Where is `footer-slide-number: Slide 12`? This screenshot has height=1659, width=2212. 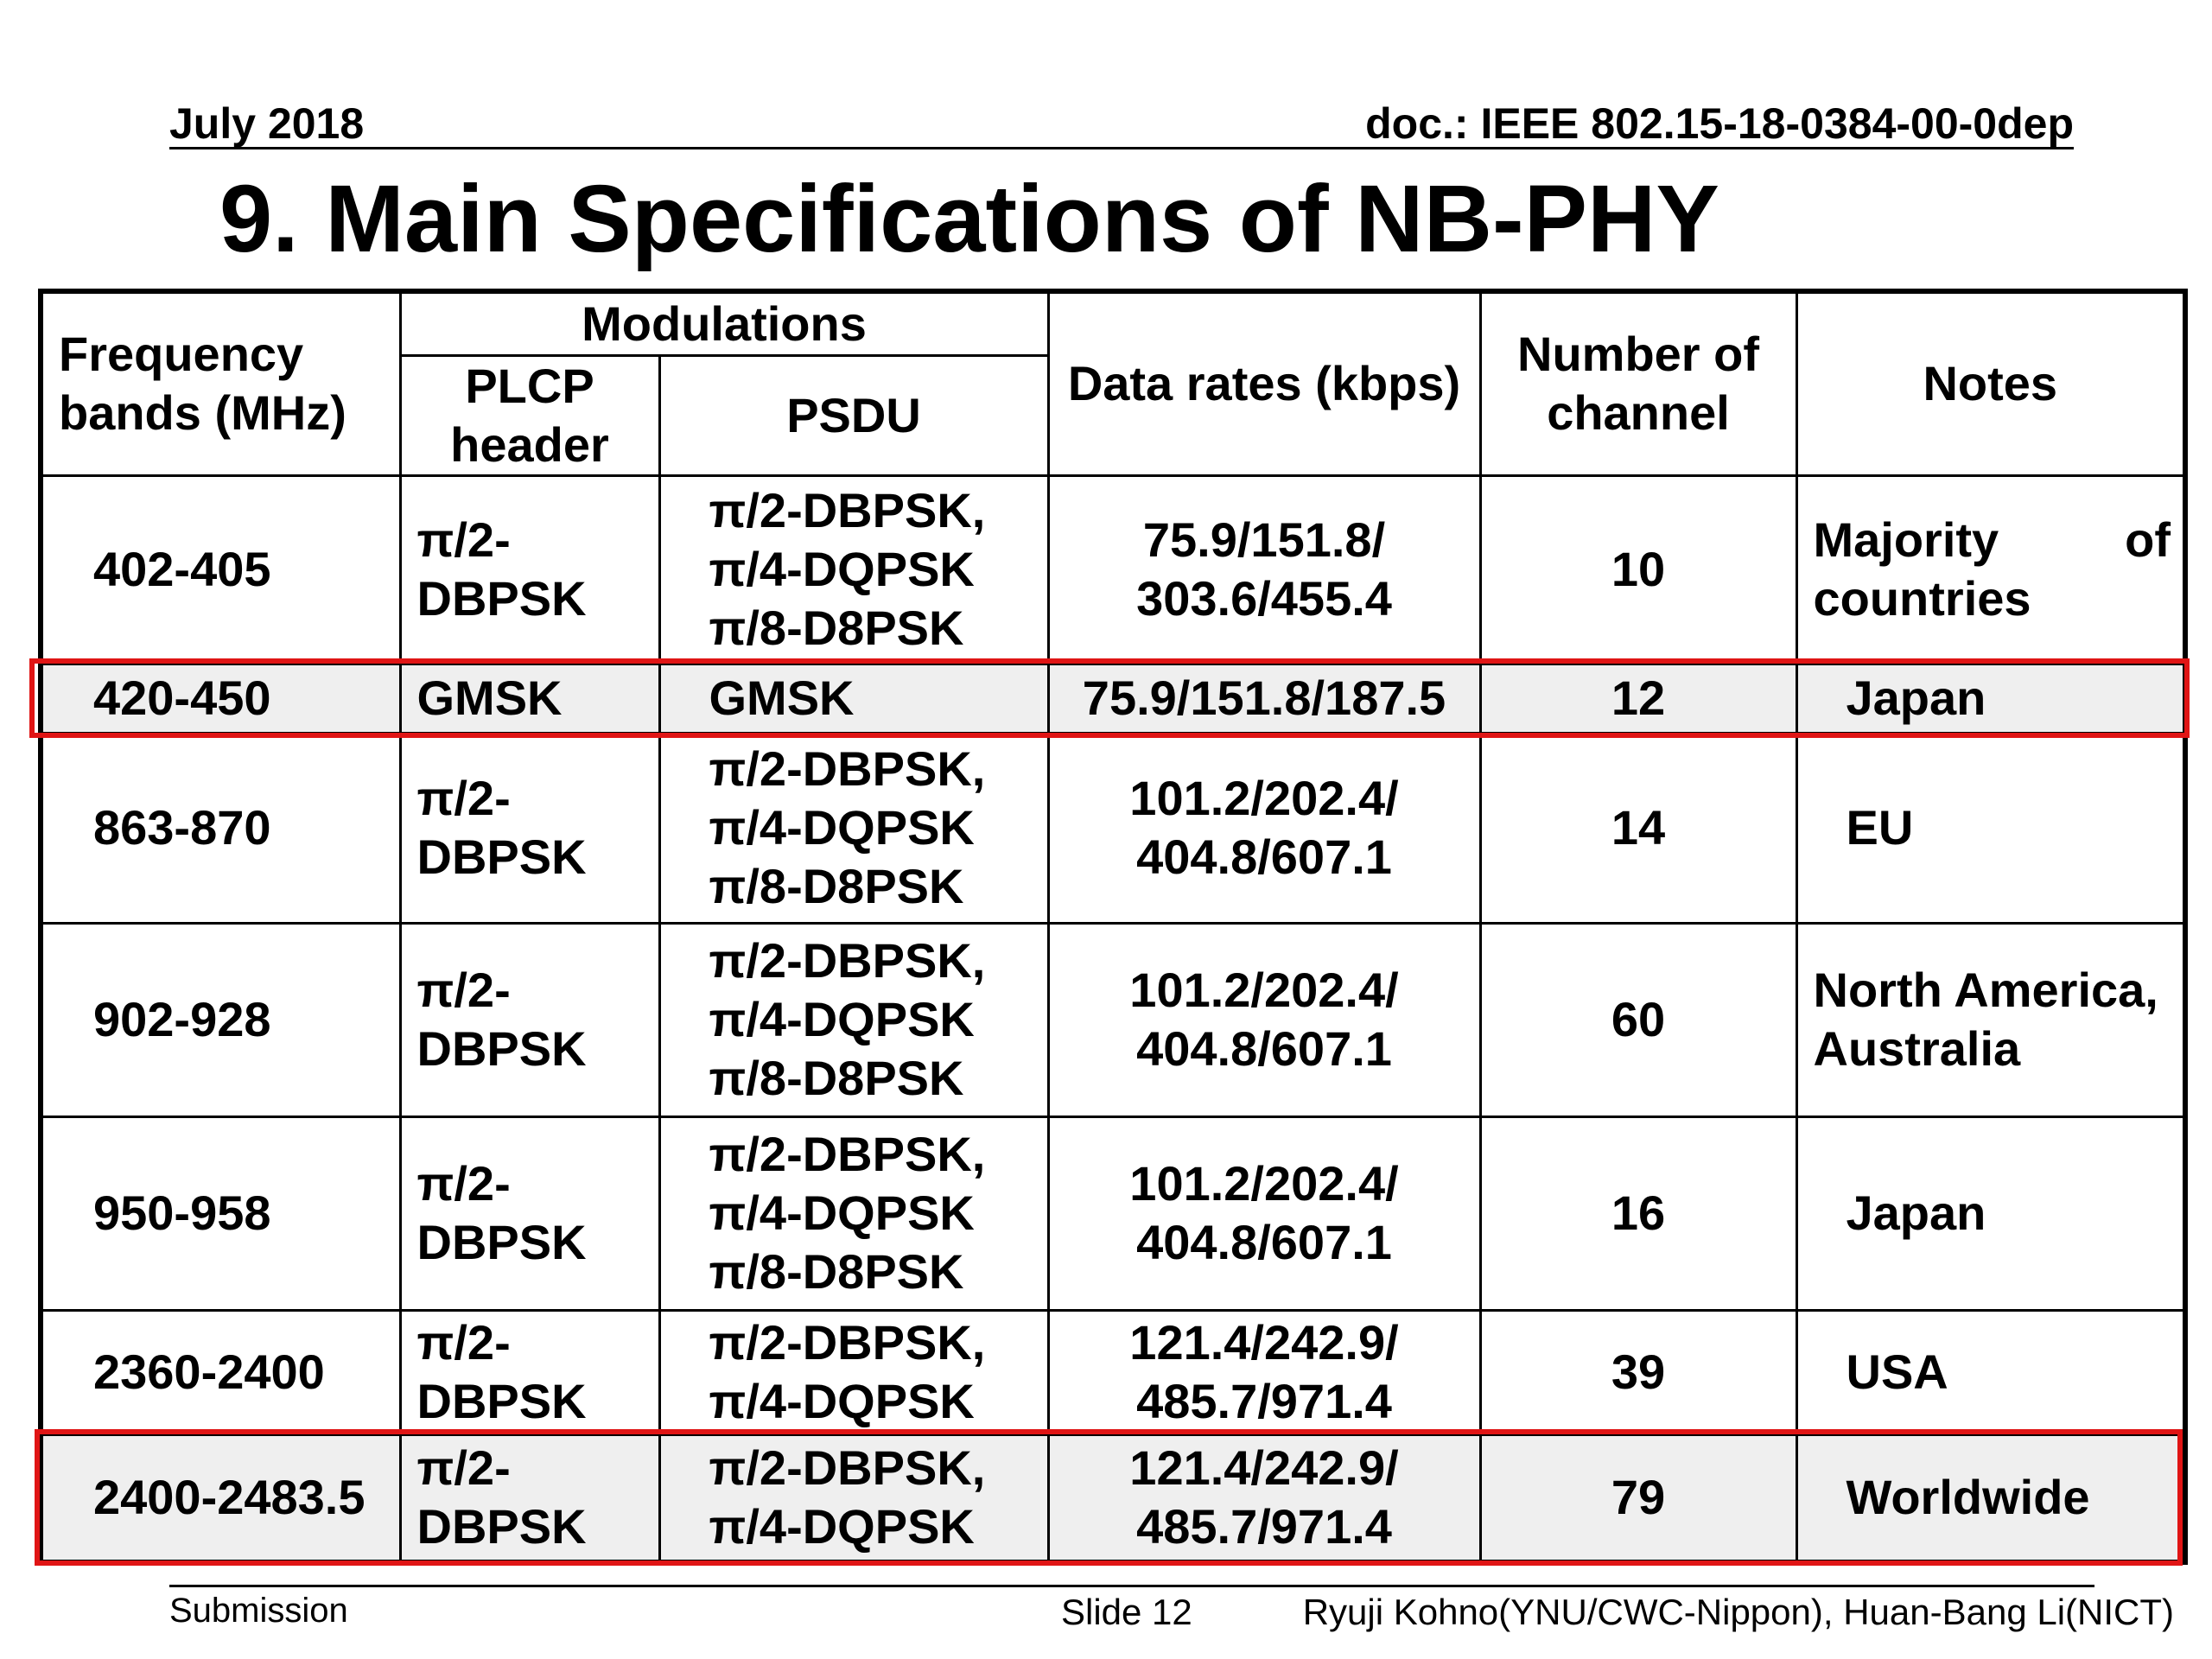 footer-slide-number: Slide 12 is located at coordinates (1126, 1612).